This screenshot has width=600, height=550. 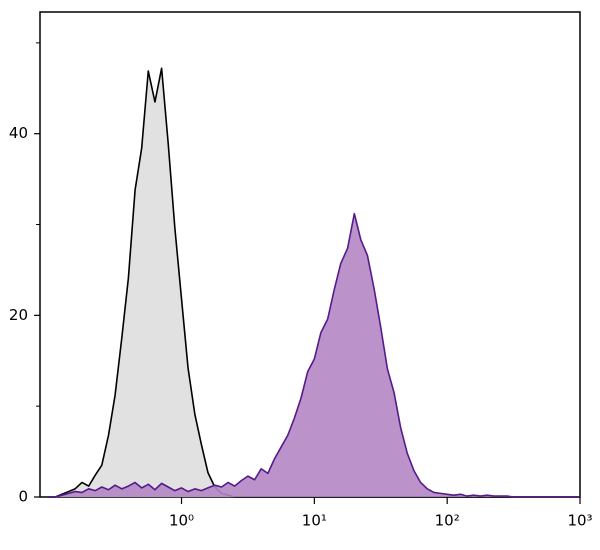 I want to click on x-tick-label: 10¹, so click(x=314, y=521).